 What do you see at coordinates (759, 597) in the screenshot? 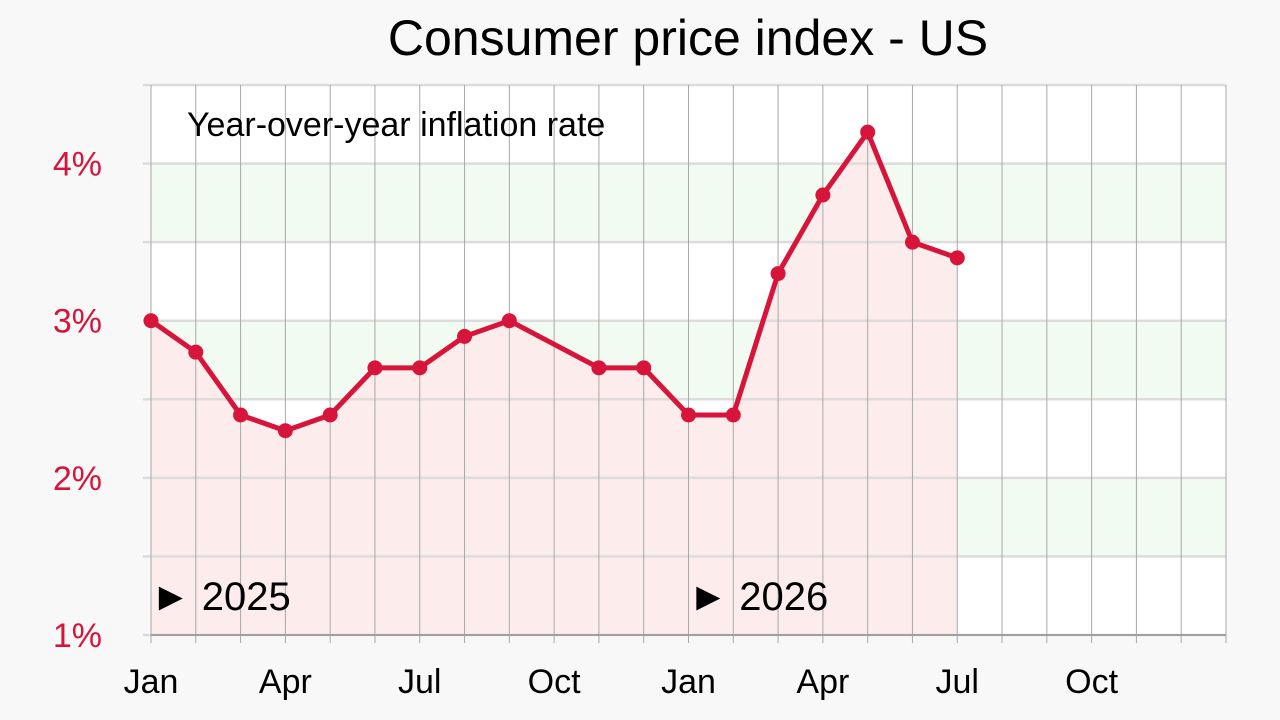
I see `year-marker-label: ► 2026` at bounding box center [759, 597].